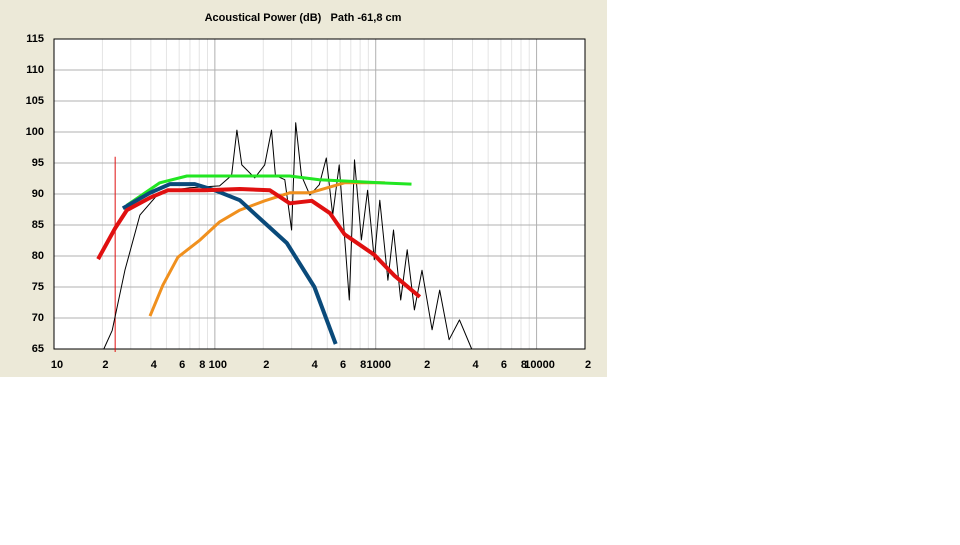  I want to click on y-tick-label: 110, so click(35, 70).